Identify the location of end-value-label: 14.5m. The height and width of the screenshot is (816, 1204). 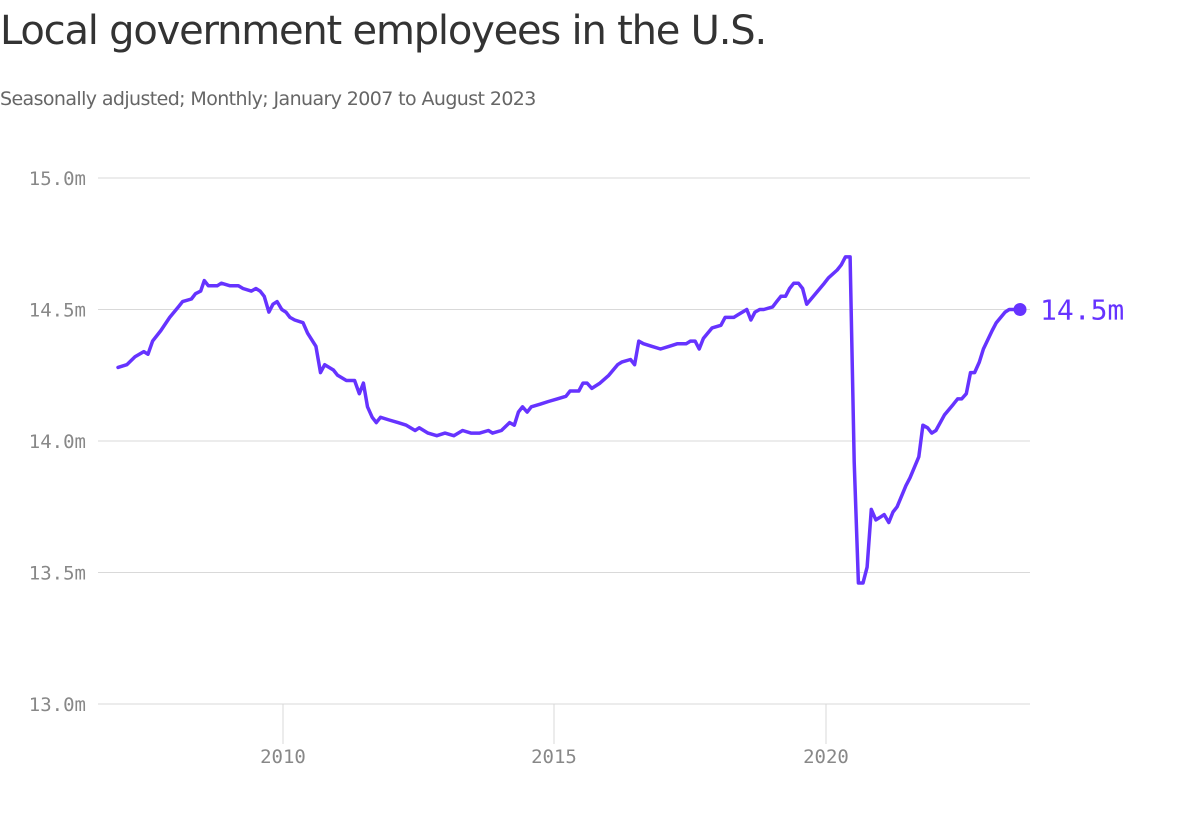
(1082, 310).